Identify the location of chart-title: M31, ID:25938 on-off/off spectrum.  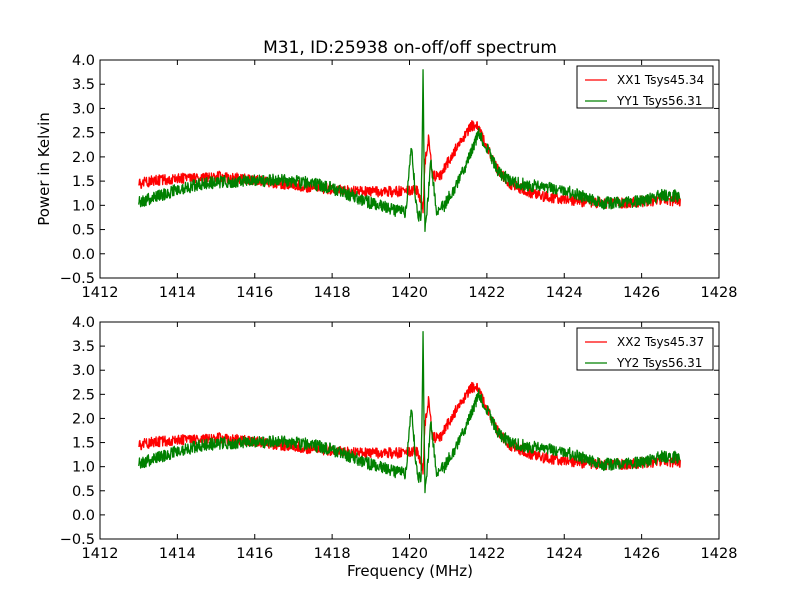
(410, 48).